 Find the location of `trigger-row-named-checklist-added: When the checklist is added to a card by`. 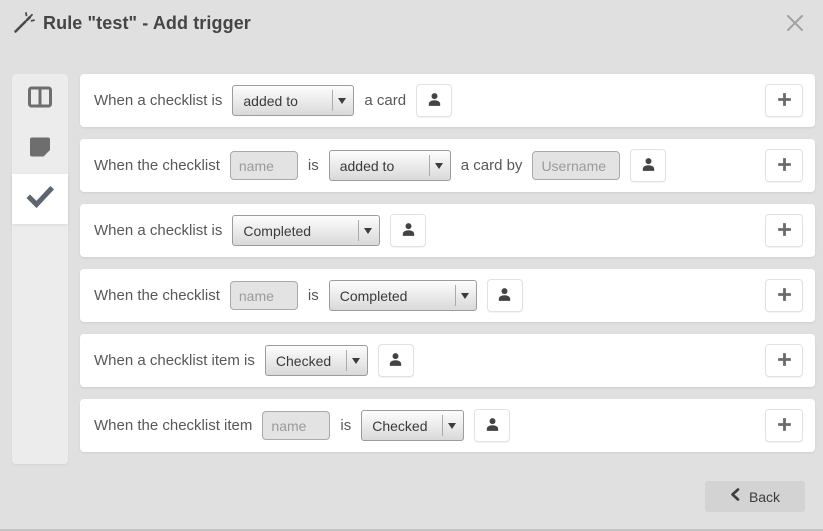

trigger-row-named-checklist-added: When the checklist is added to a card by is located at coordinates (447, 165).